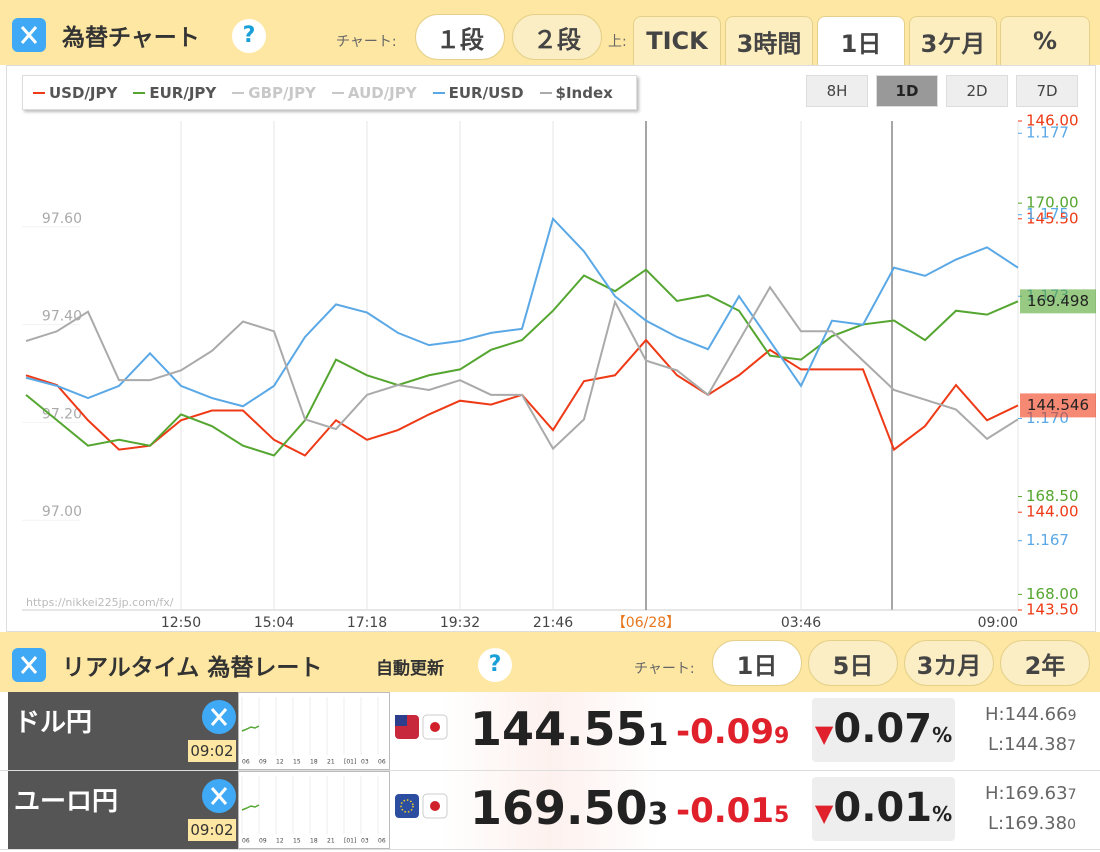 Image resolution: width=1100 pixels, height=852 pixels. I want to click on price-small: 3, so click(658, 814).